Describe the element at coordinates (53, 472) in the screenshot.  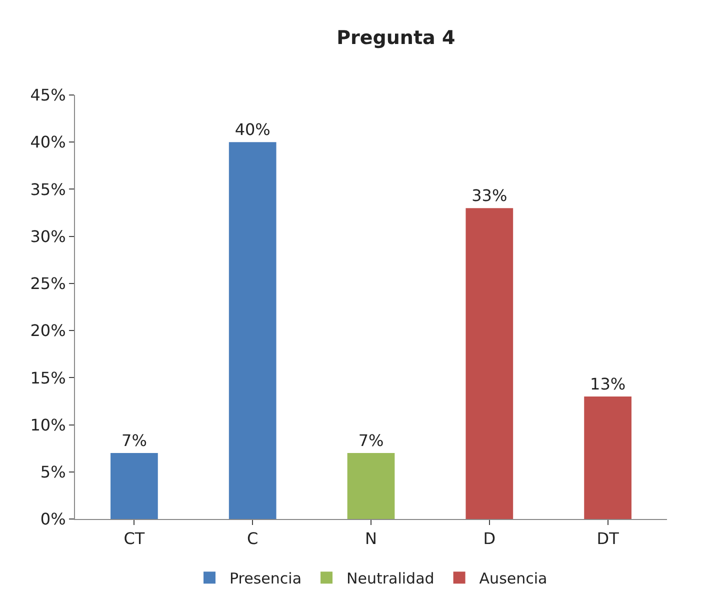
I see `y-tick-label: 5%` at that location.